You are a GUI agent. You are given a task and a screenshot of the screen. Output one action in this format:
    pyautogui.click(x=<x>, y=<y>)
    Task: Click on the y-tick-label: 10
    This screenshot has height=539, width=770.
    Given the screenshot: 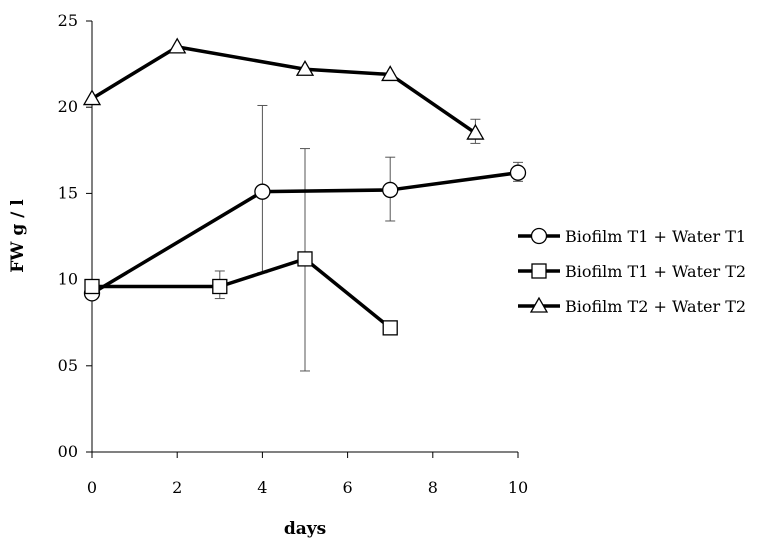 What is the action you would take?
    pyautogui.click(x=68, y=279)
    